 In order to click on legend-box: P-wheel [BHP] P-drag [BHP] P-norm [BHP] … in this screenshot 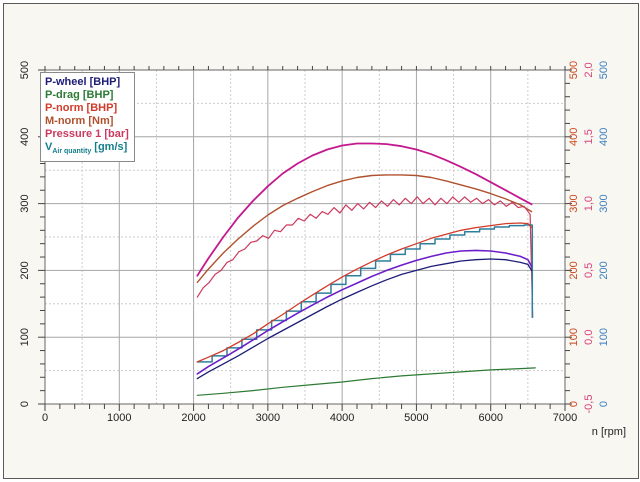, I will do `click(87, 117)`.